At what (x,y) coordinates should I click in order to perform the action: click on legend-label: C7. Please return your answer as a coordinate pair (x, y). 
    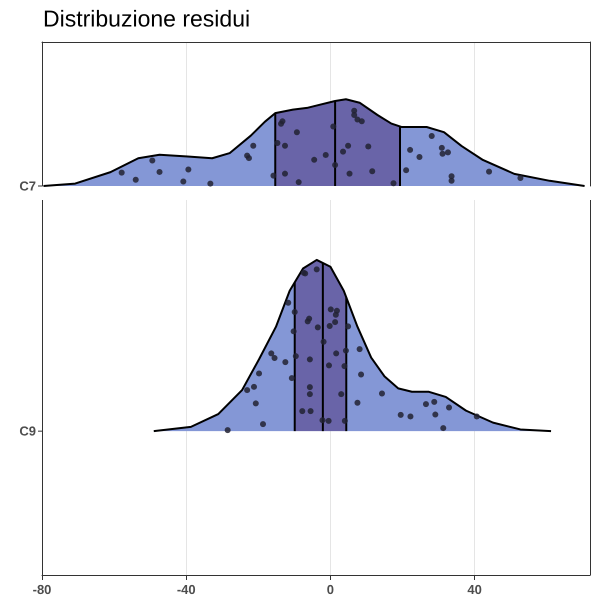
    Looking at the image, I should click on (27, 186).